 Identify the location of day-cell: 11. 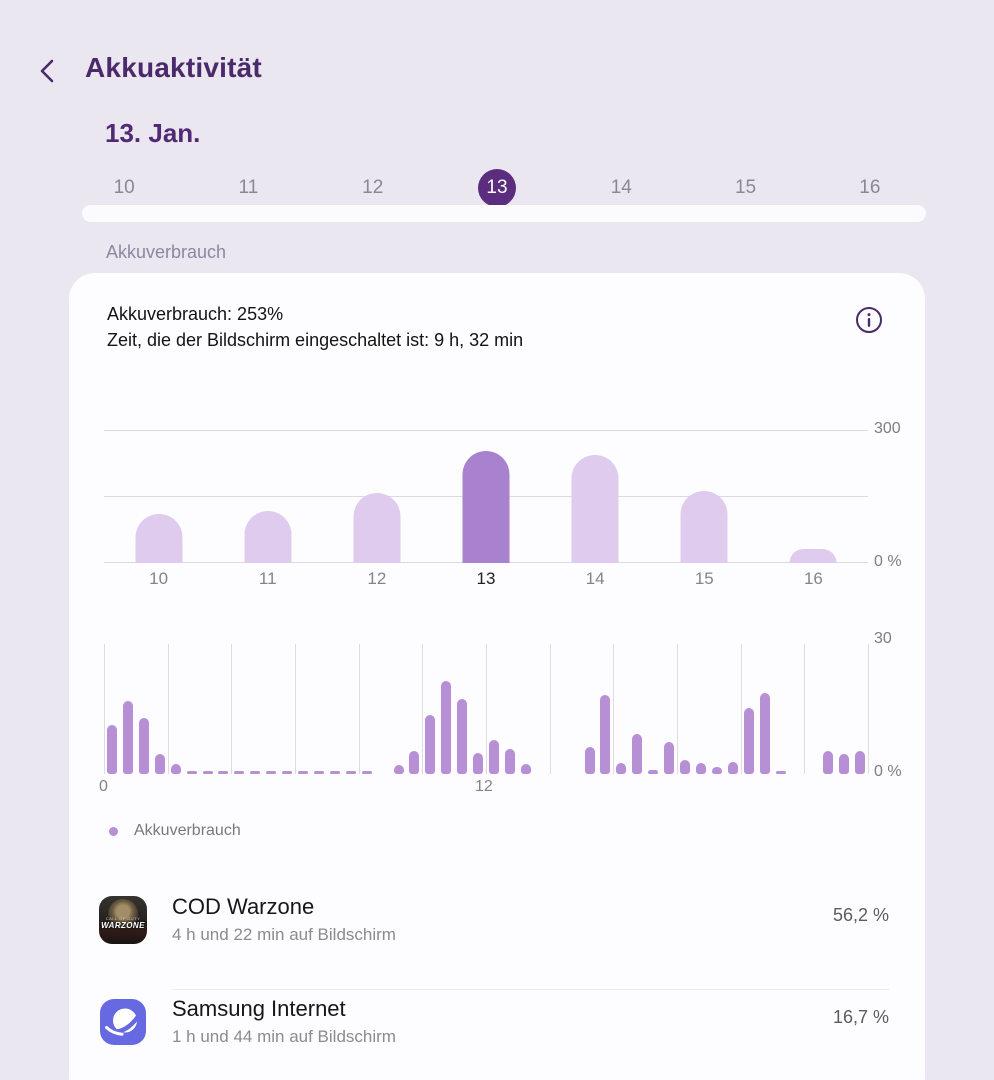
(248, 188).